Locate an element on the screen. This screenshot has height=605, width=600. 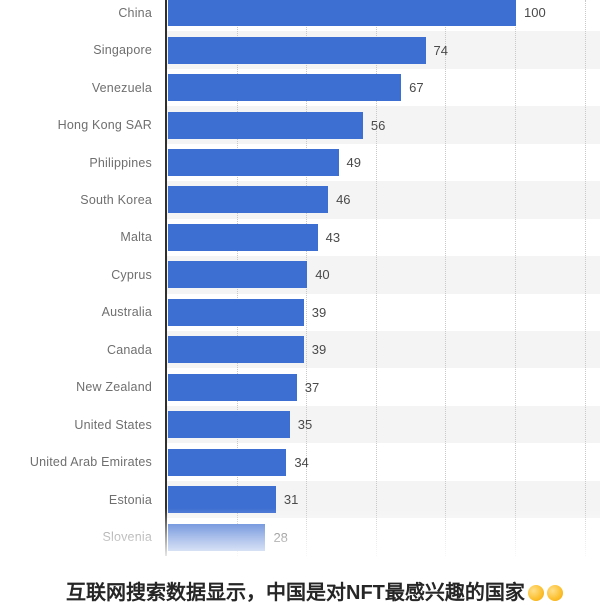
value-label: 74 is located at coordinates (440, 50).